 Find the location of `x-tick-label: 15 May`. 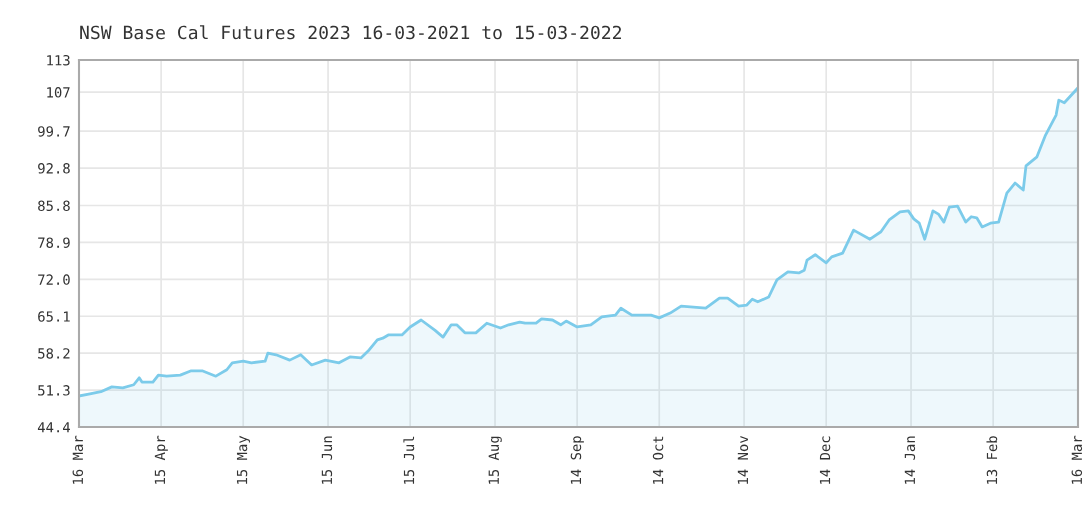

x-tick-label: 15 May is located at coordinates (243, 459).